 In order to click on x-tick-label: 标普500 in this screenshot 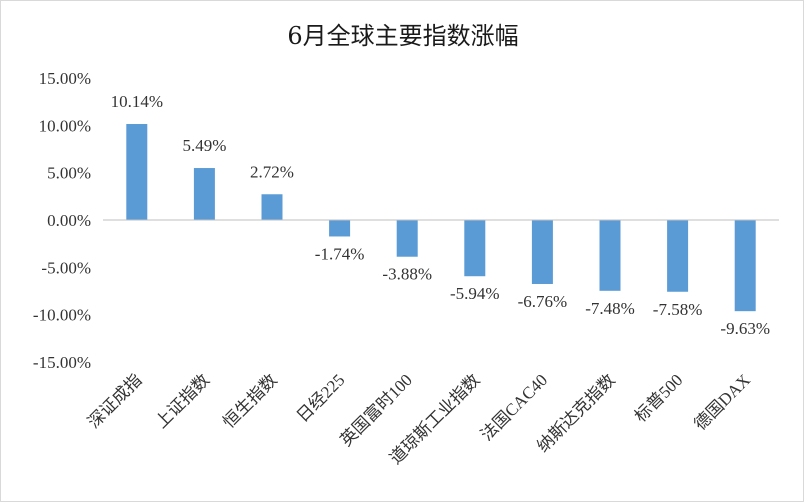, I will do `click(659, 398)`.